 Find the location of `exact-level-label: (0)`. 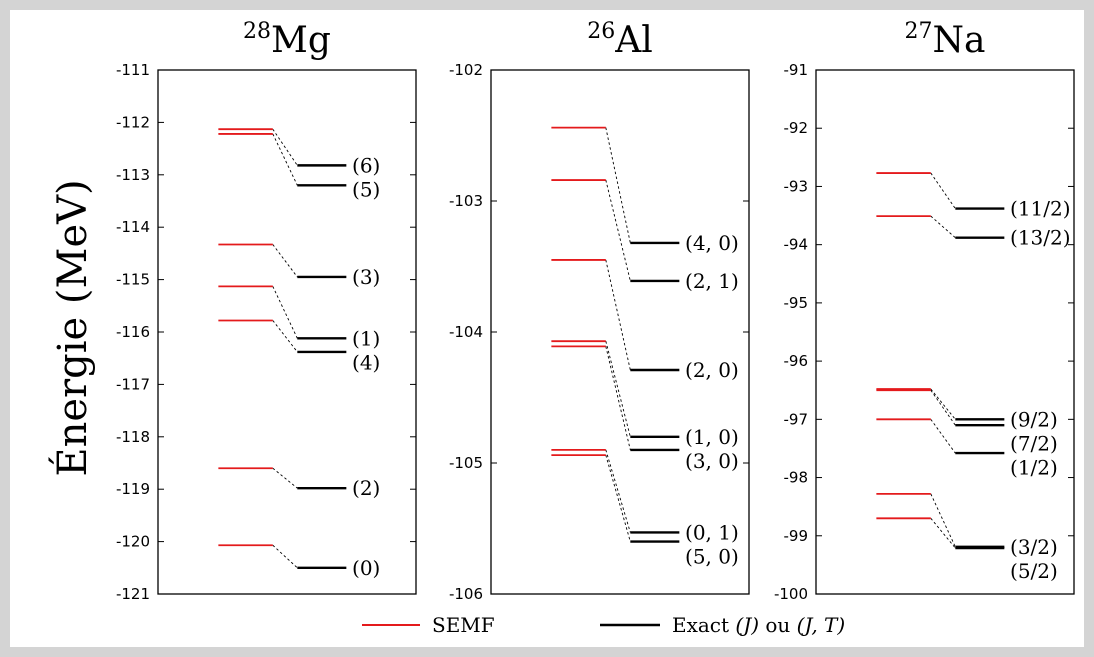

exact-level-label: (0) is located at coordinates (366, 568).